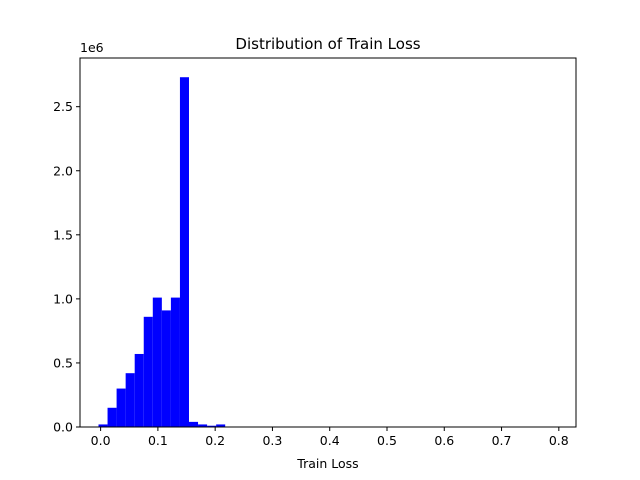 The height and width of the screenshot is (480, 640). I want to click on x-tick-label-7: 0.7, so click(502, 440).